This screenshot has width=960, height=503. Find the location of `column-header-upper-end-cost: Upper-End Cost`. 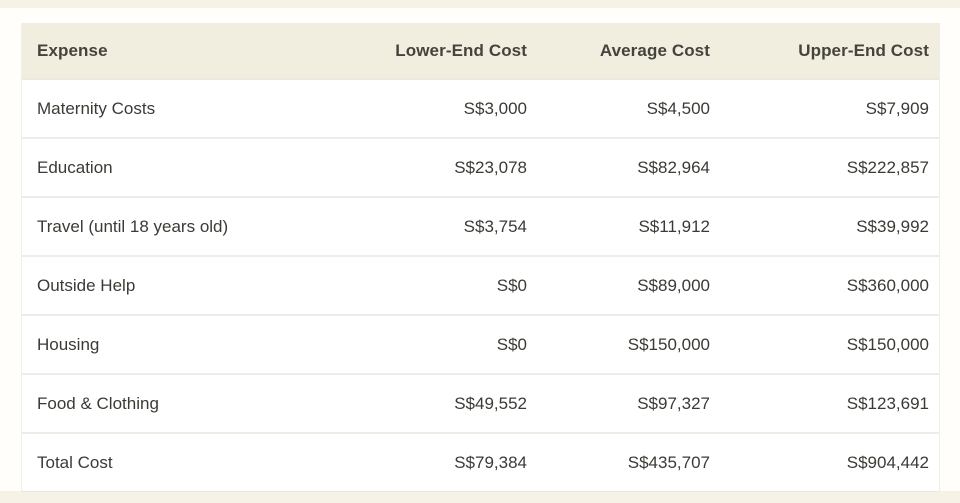

column-header-upper-end-cost: Upper-End Cost is located at coordinates (829, 51).